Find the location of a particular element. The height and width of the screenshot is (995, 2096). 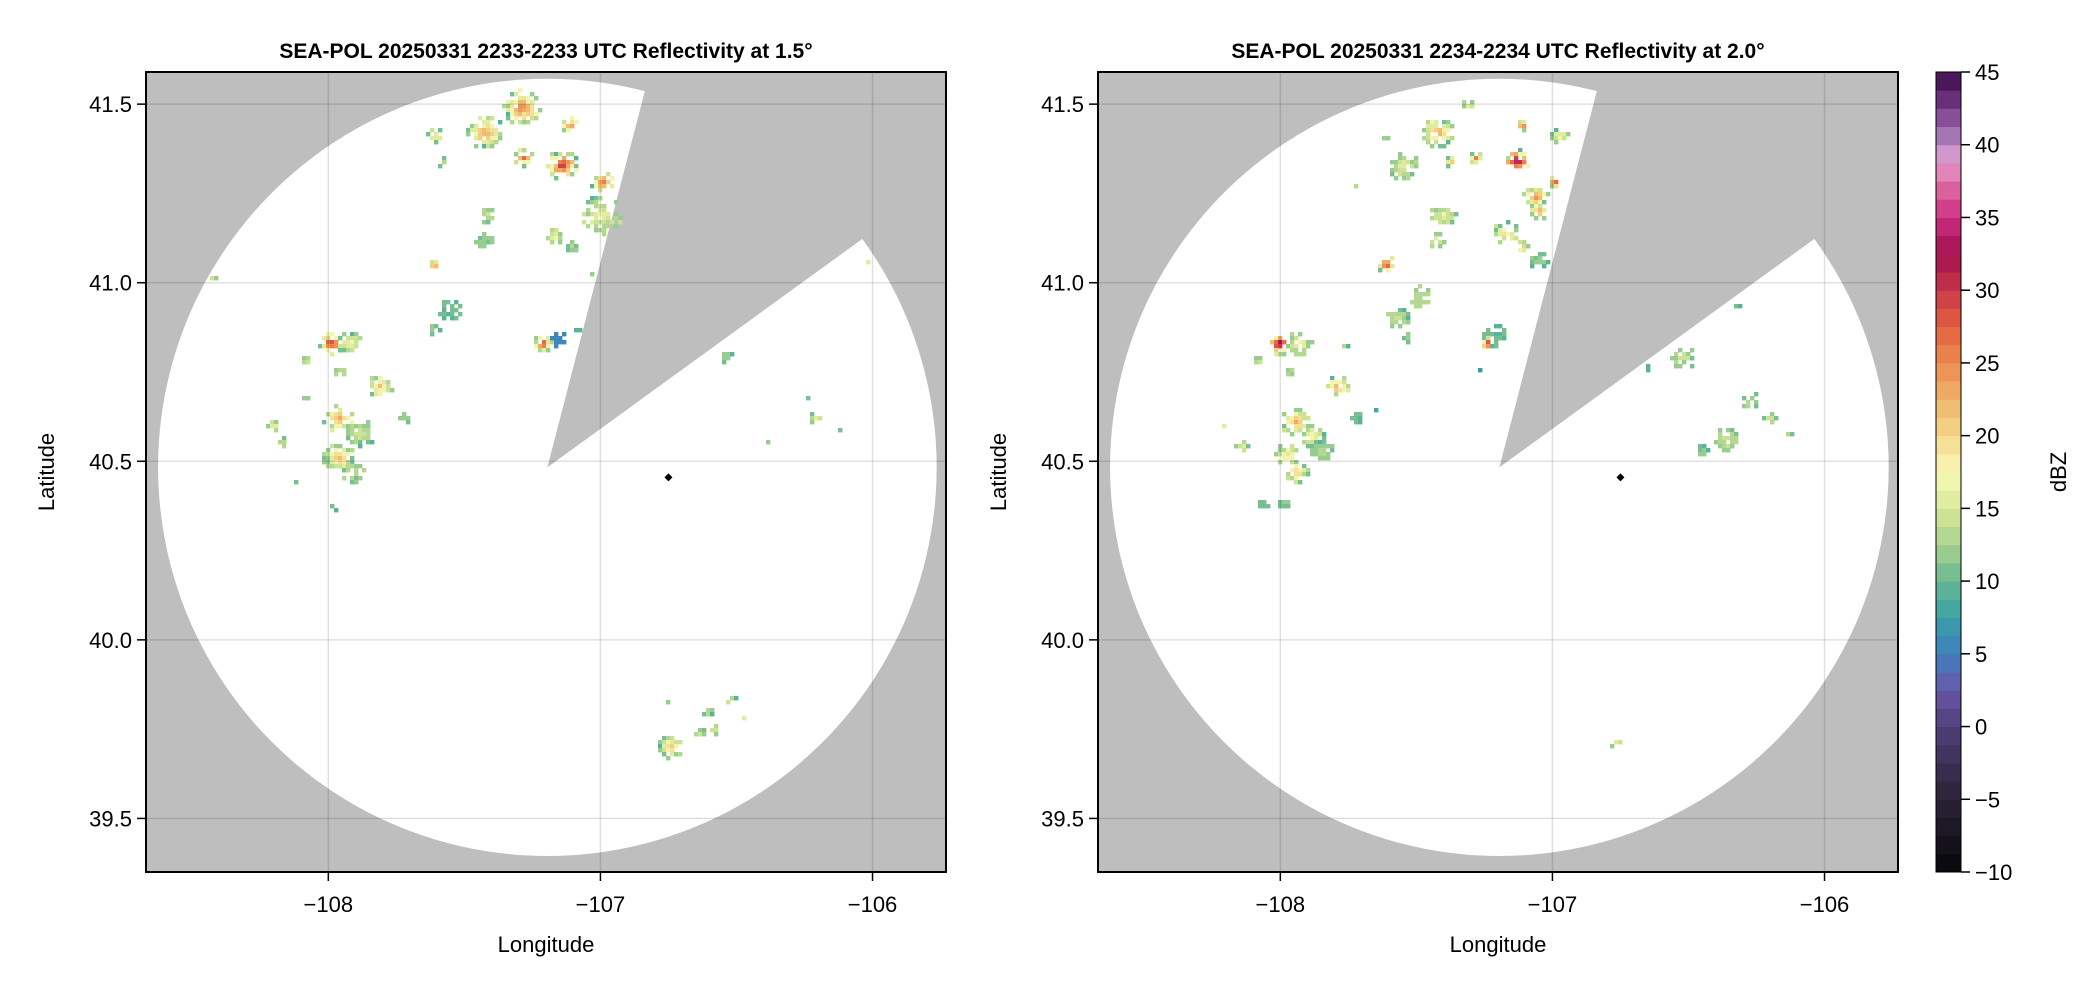

radar-location-marker is located at coordinates (1620, 477).